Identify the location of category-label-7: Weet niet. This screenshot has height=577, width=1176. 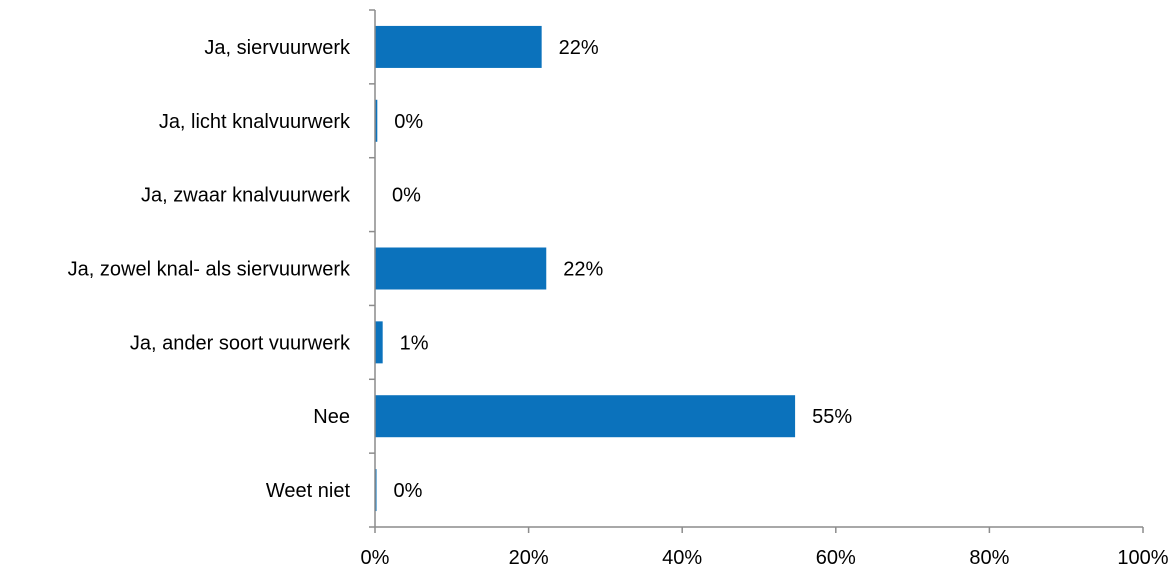
(308, 491).